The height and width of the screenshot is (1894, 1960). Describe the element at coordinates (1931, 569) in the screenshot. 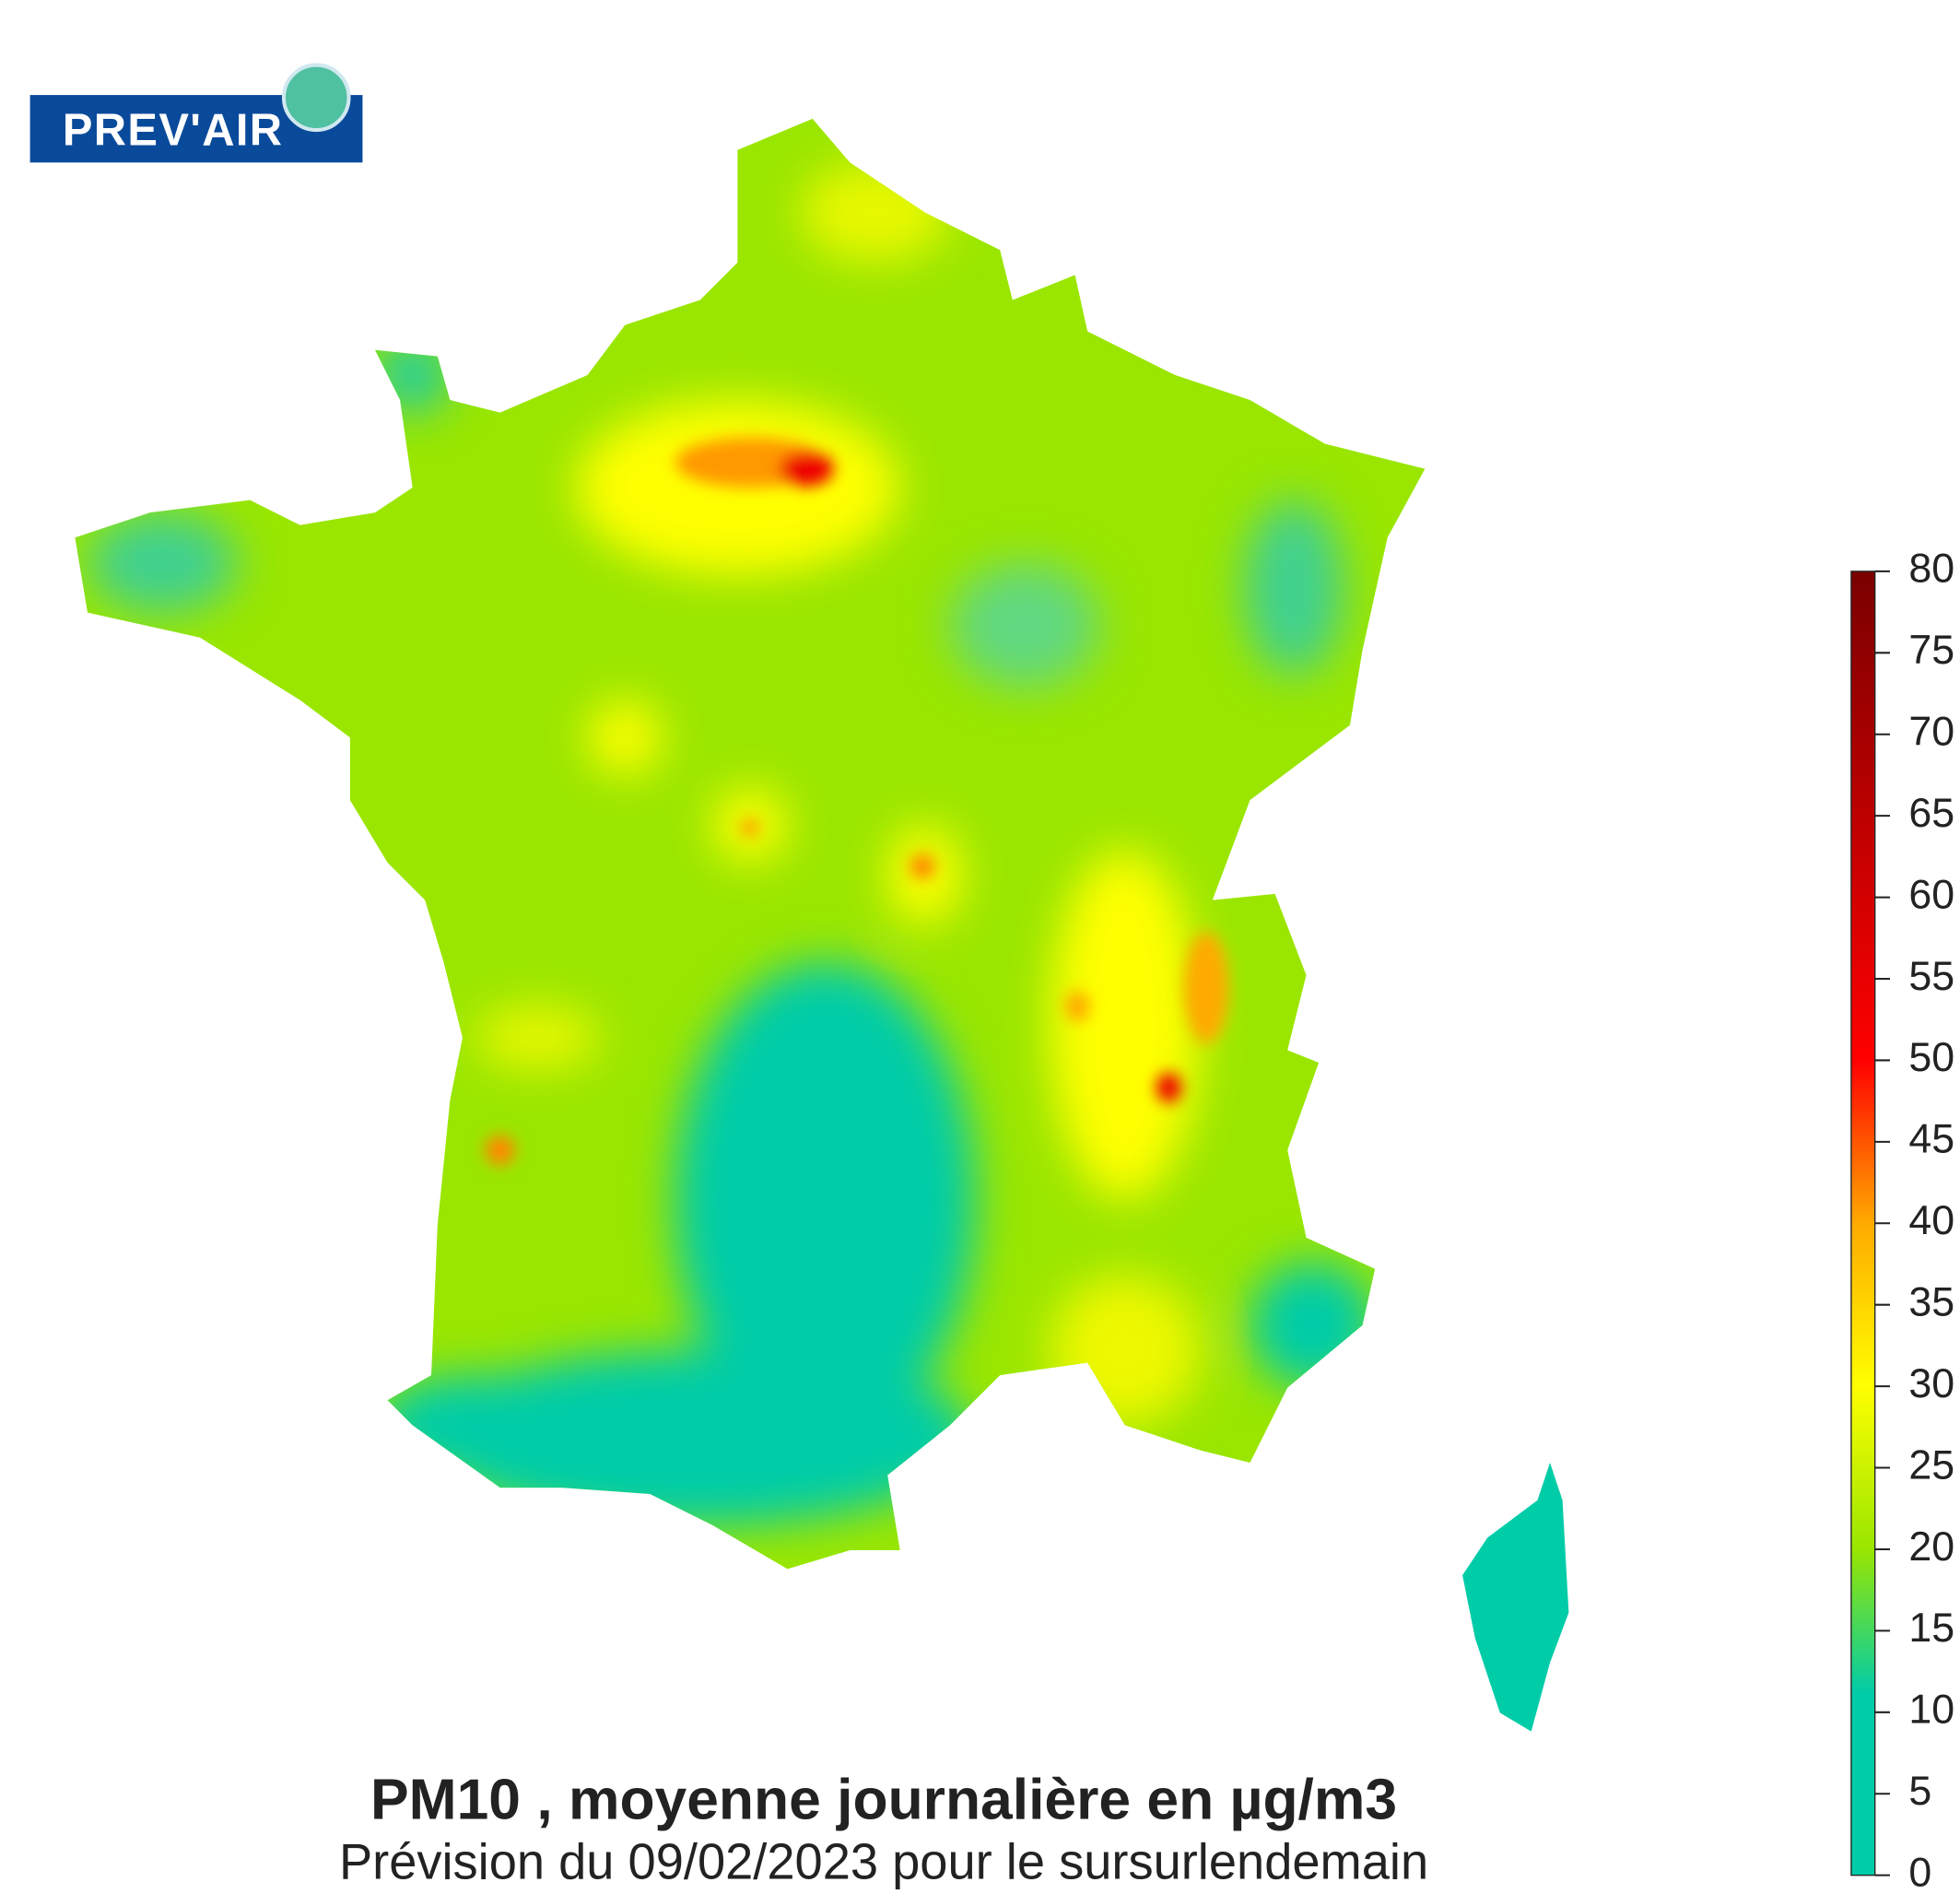

I see `colorbar-tick-label: 80` at that location.